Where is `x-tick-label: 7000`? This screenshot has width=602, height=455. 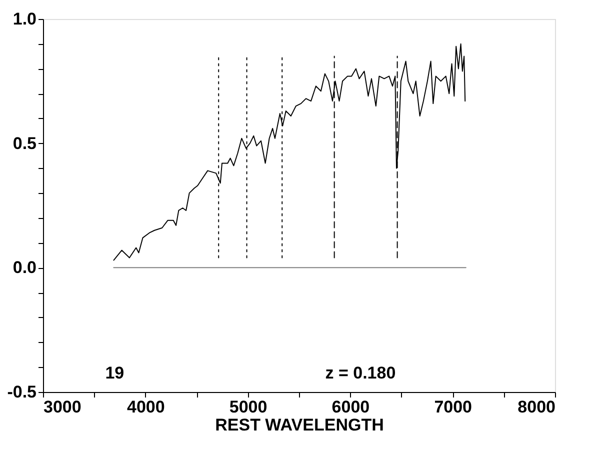
x-tick-label: 7000 is located at coordinates (453, 407).